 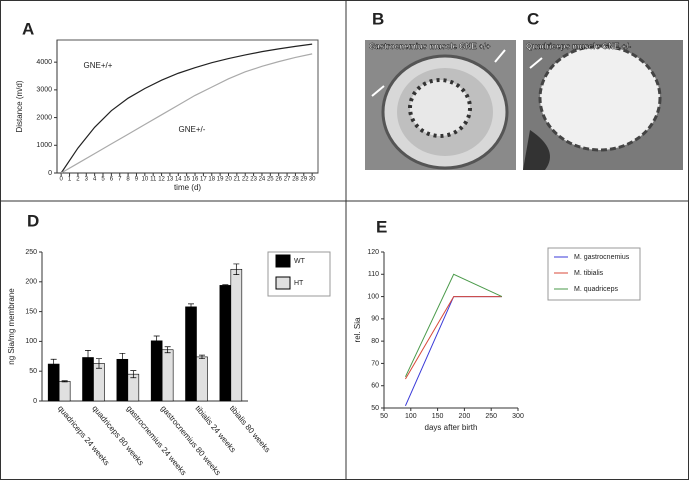 What do you see at coordinates (373, 274) in the screenshot?
I see `y-tick-label: 110` at bounding box center [373, 274].